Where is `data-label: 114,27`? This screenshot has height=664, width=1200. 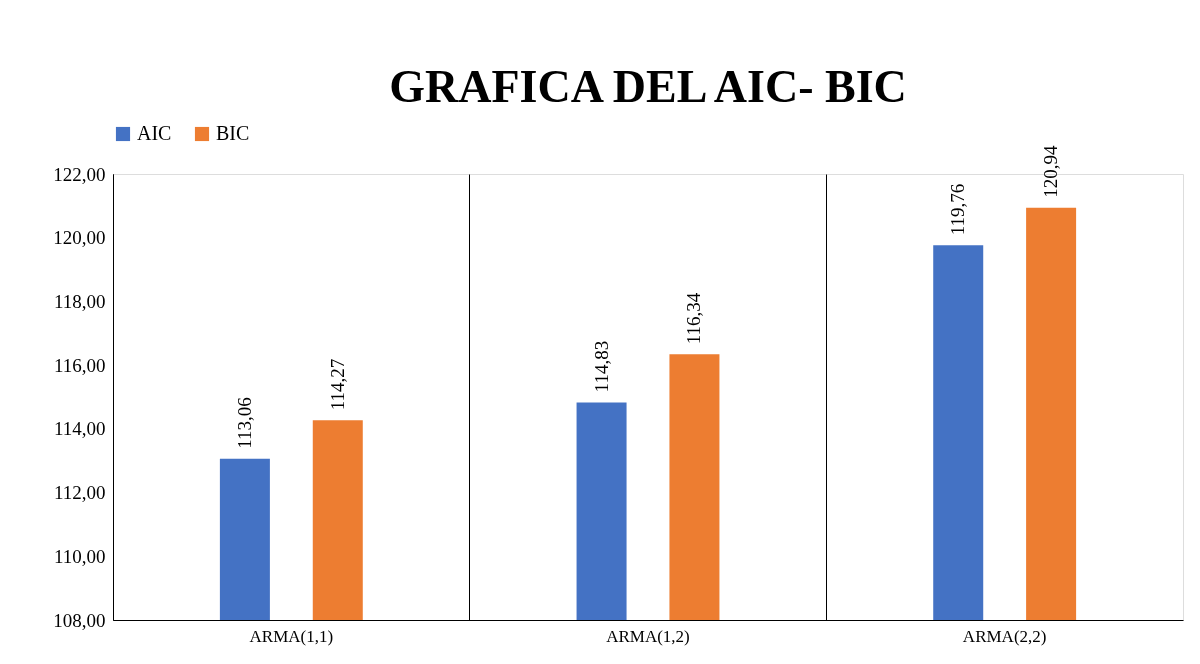 data-label: 114,27 is located at coordinates (337, 384).